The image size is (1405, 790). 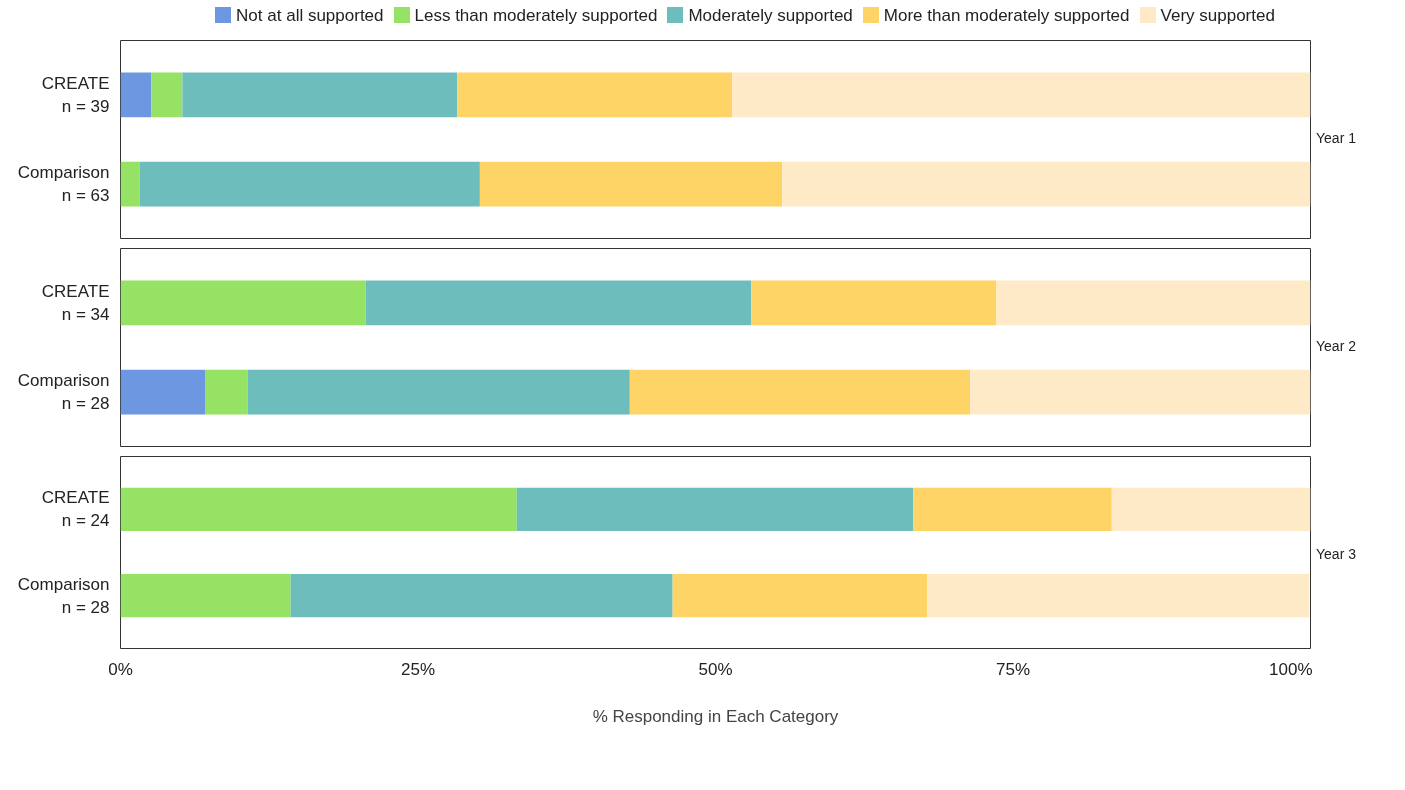 I want to click on y-tick-label: CREATE n = 34, so click(x=75, y=303).